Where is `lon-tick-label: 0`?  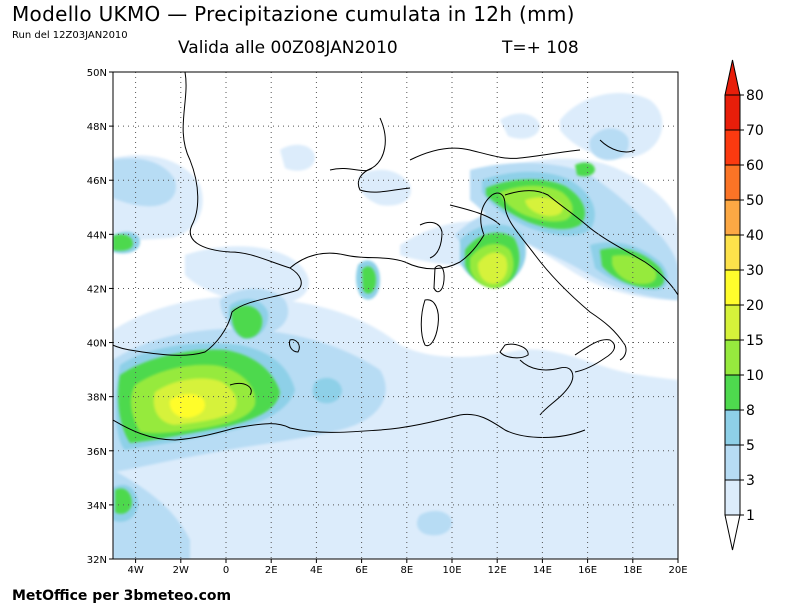
lon-tick-label: 0 is located at coordinates (226, 570).